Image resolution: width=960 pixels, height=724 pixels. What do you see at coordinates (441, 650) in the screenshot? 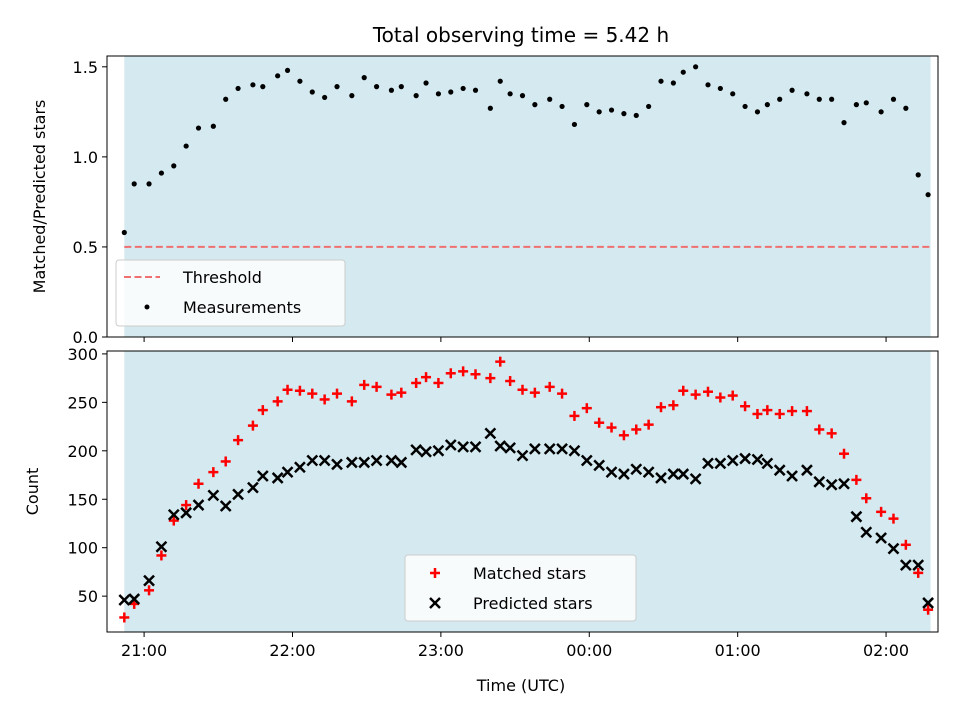
I see `x-tick-label: 23:00` at bounding box center [441, 650].